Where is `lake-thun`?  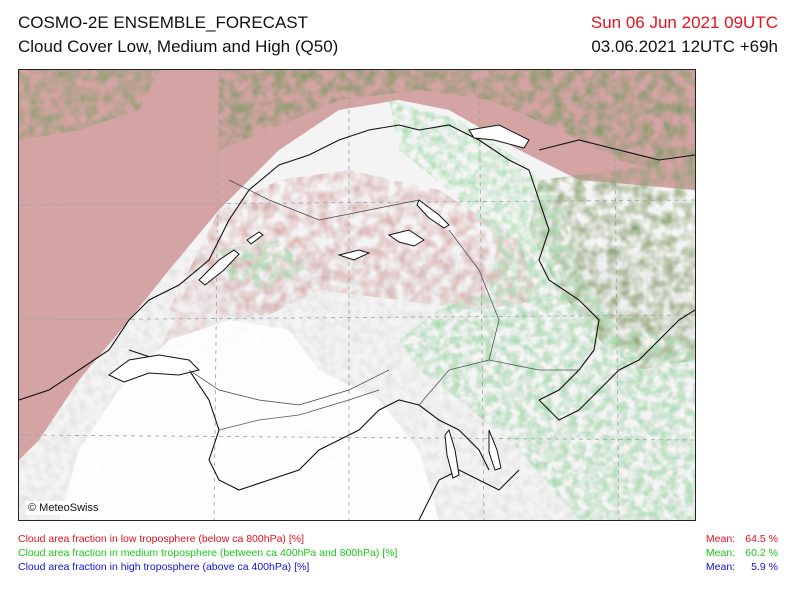
lake-thun is located at coordinates (354, 255).